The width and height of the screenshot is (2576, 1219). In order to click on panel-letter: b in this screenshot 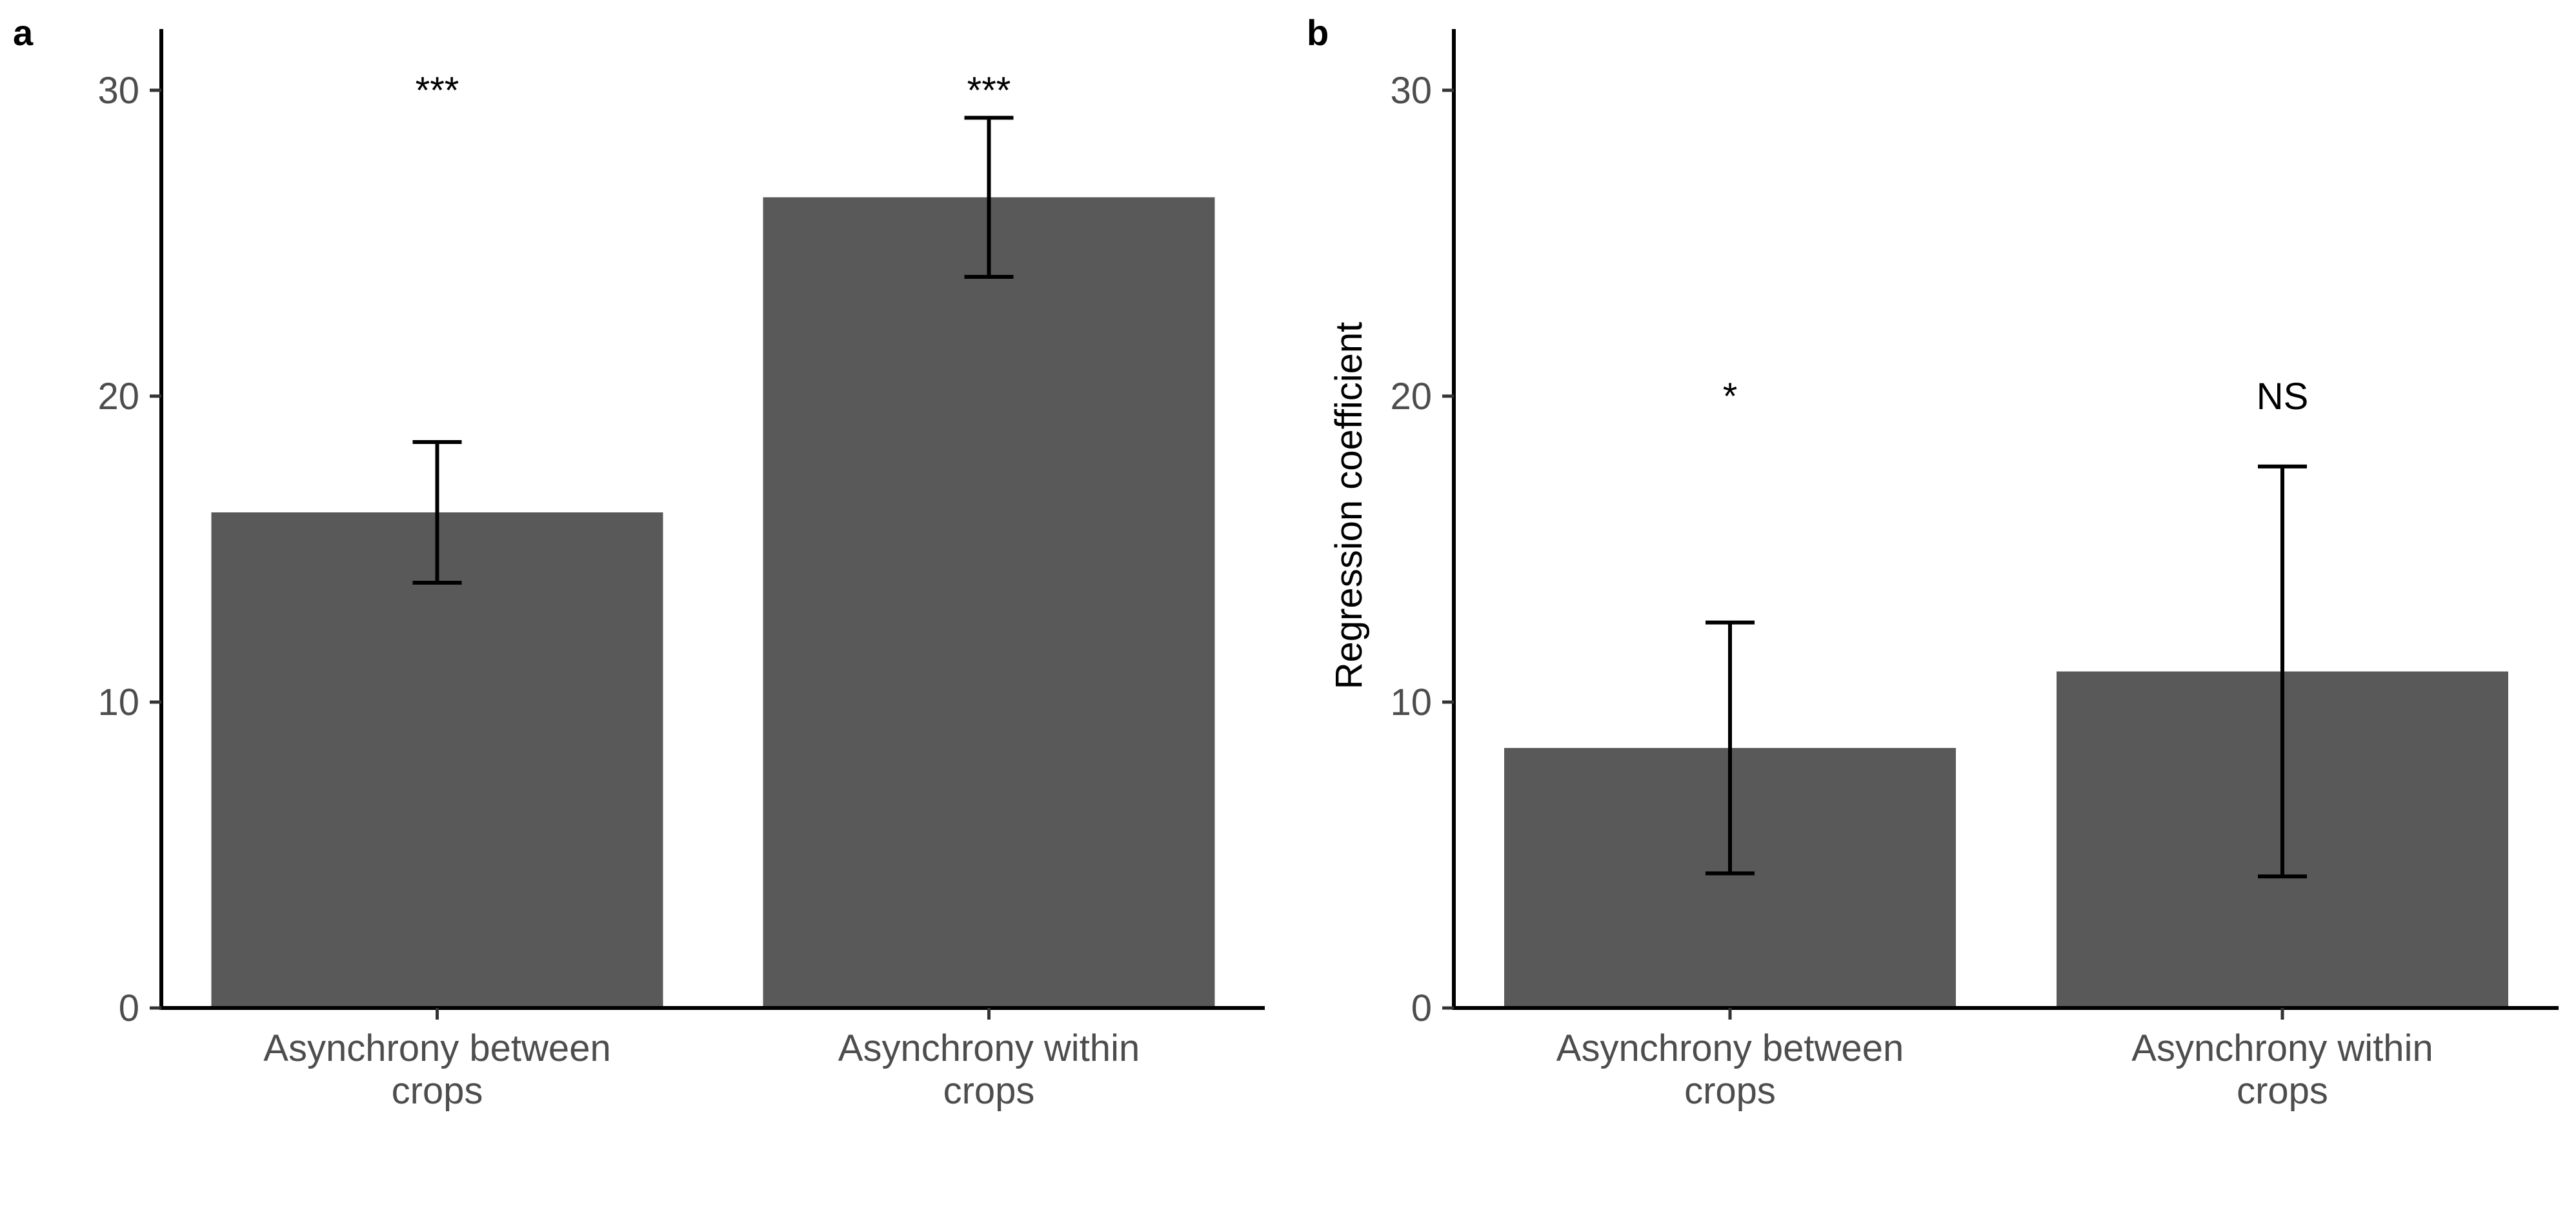, I will do `click(1318, 32)`.